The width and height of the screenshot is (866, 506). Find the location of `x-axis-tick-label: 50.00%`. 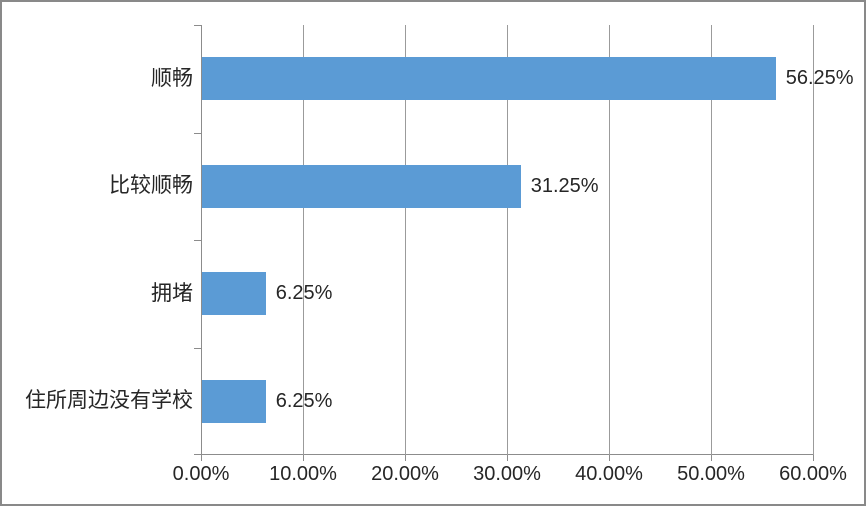

x-axis-tick-label: 50.00% is located at coordinates (711, 474).